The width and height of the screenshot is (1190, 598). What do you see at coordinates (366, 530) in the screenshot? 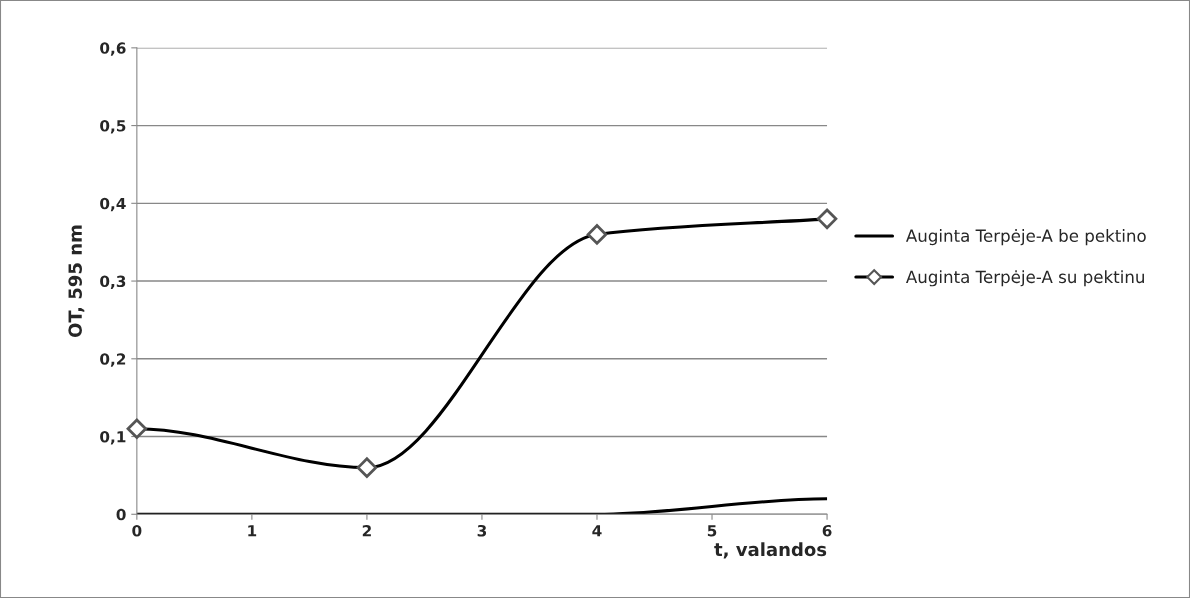
I see `x-tick-label: 2` at bounding box center [366, 530].